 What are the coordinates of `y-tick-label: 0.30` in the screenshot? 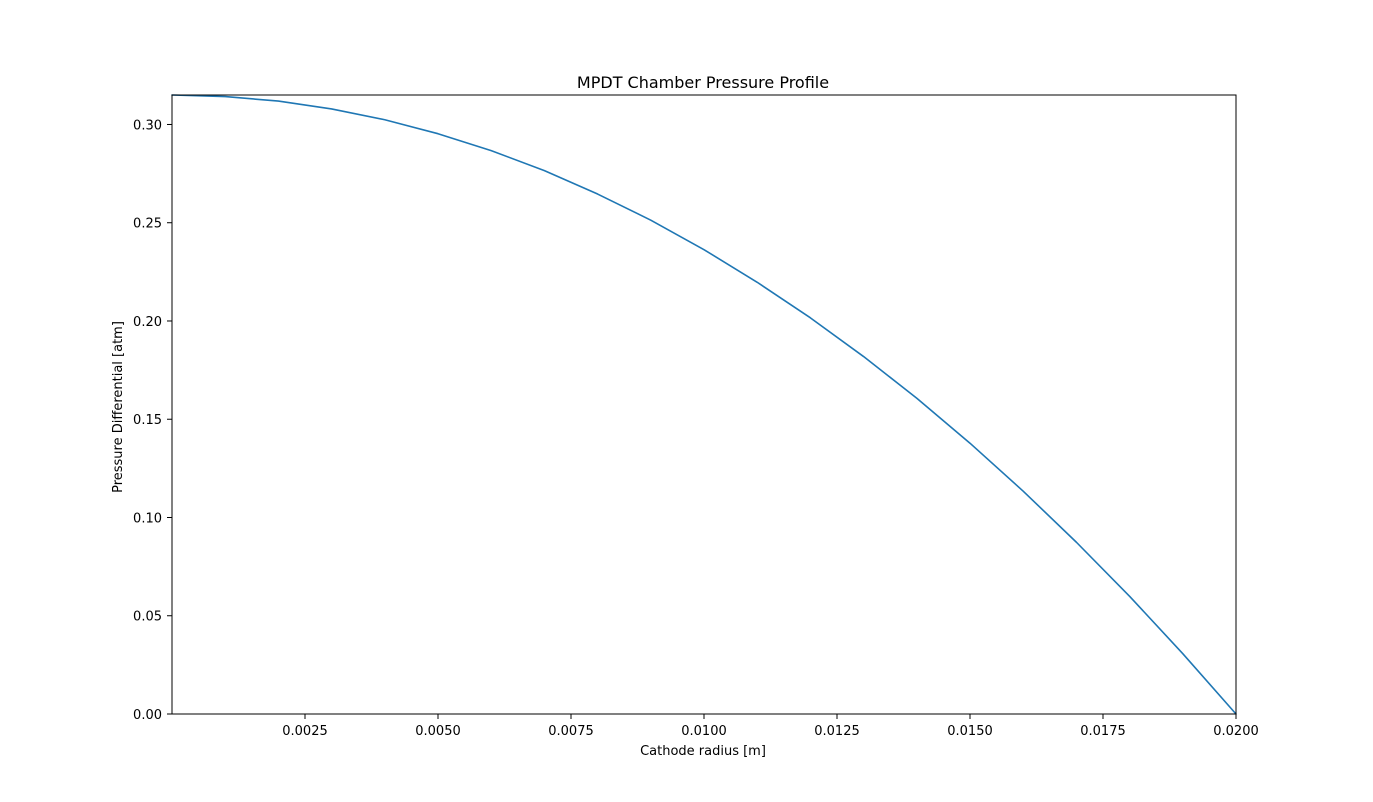 It's located at (147, 125).